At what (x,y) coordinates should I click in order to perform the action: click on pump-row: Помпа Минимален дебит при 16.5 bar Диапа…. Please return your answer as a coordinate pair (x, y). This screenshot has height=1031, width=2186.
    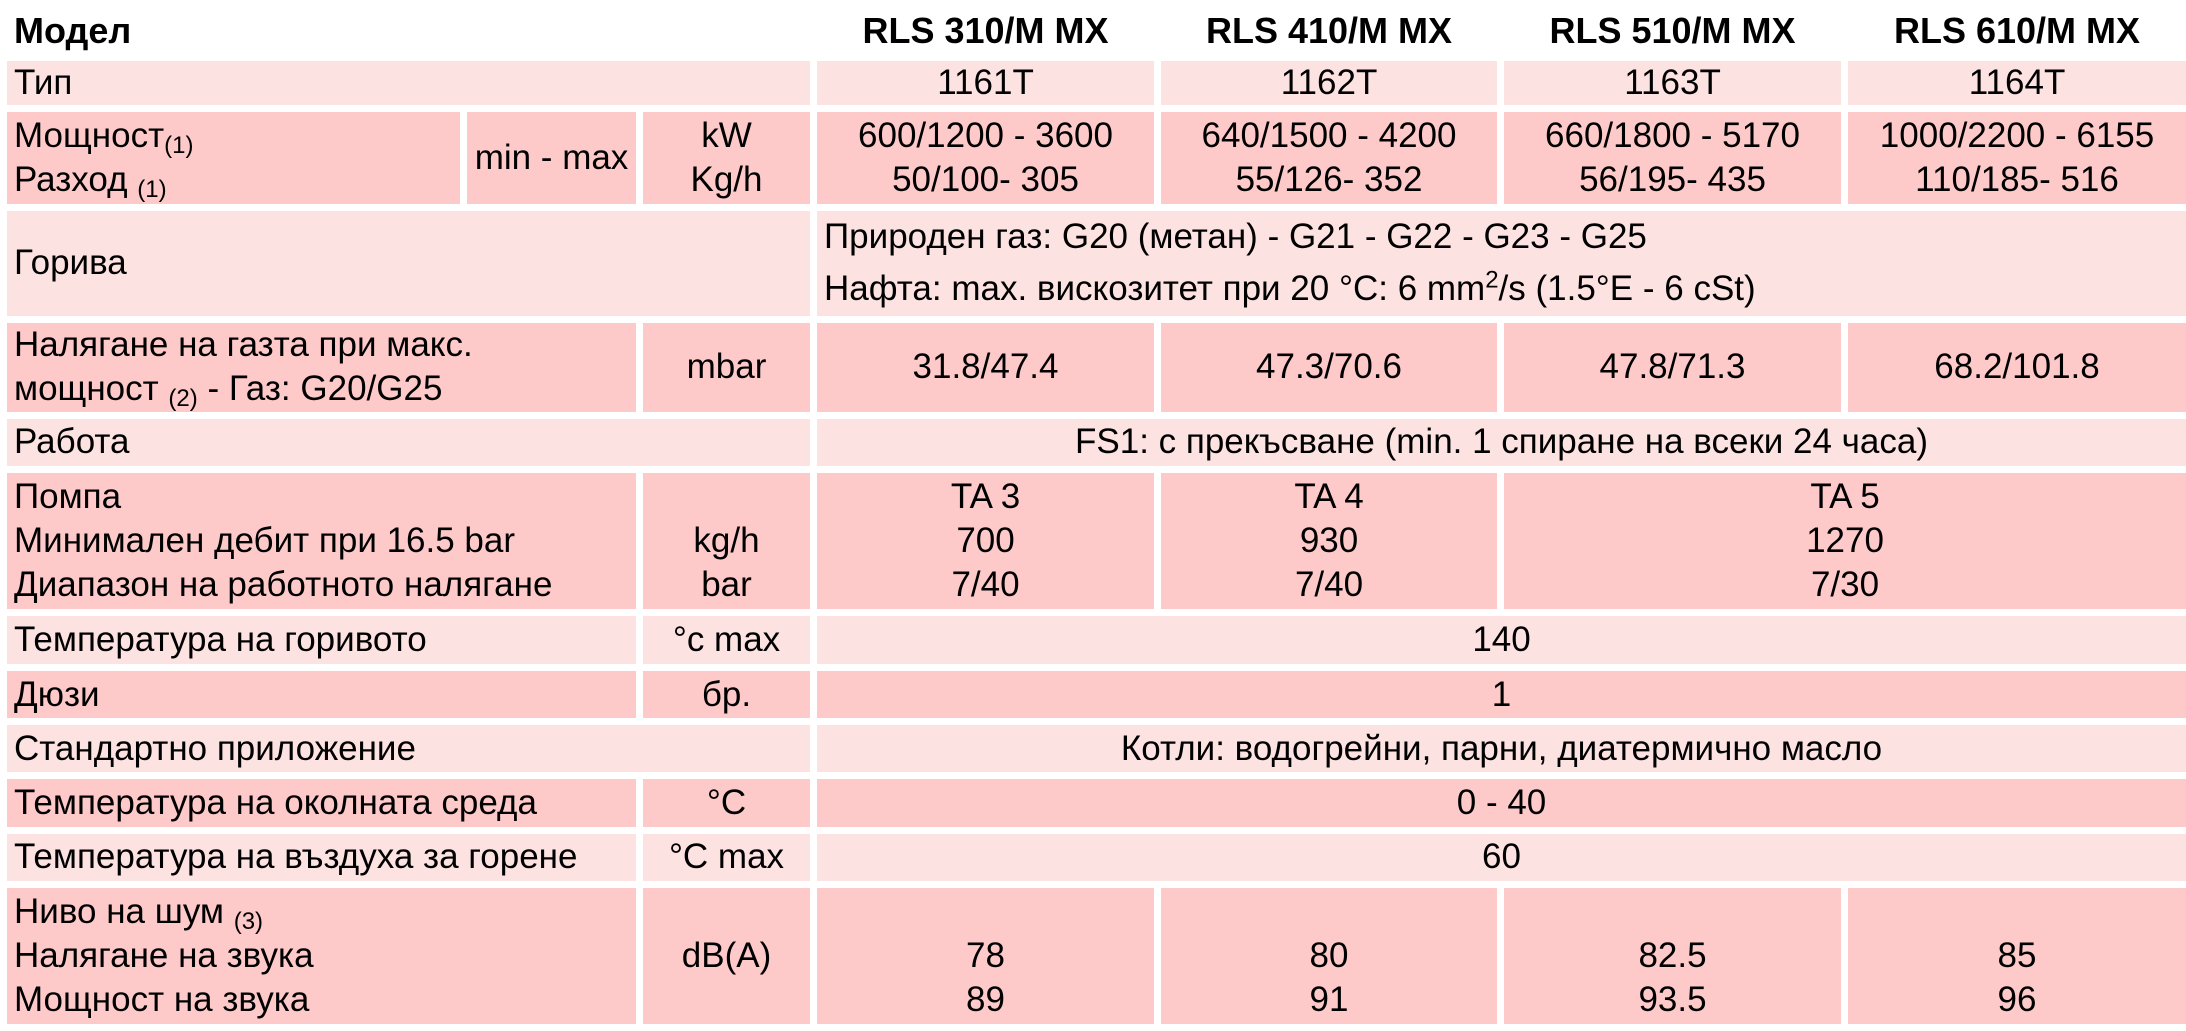
    Looking at the image, I should click on (1093, 541).